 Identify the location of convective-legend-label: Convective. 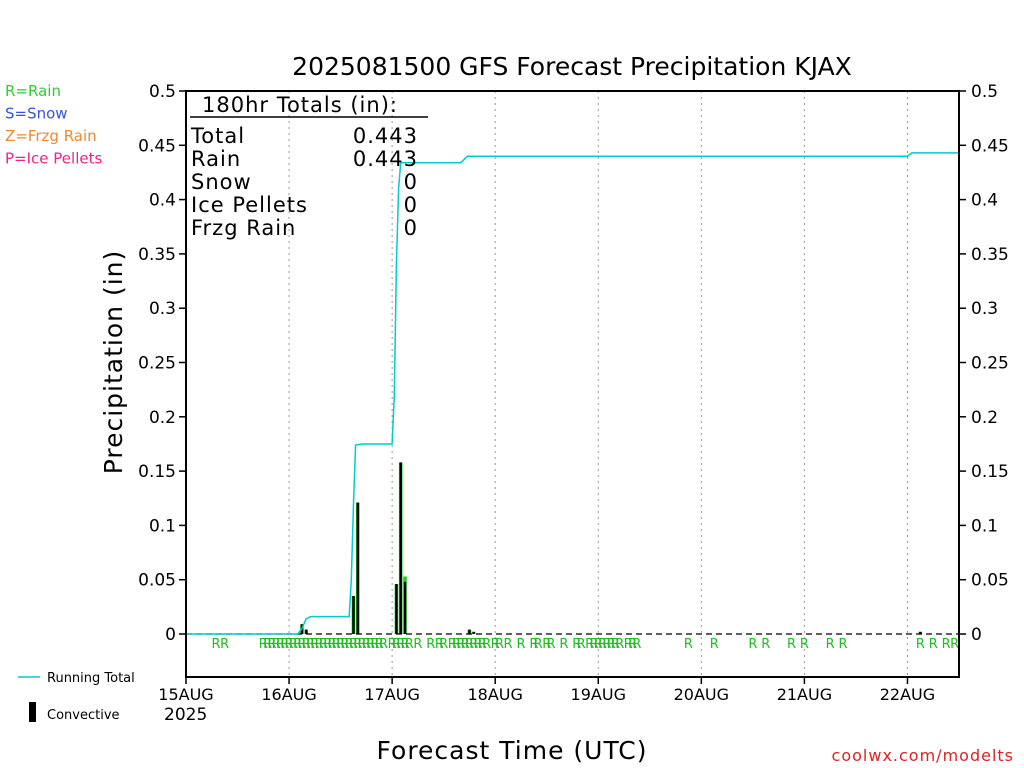
(83, 715).